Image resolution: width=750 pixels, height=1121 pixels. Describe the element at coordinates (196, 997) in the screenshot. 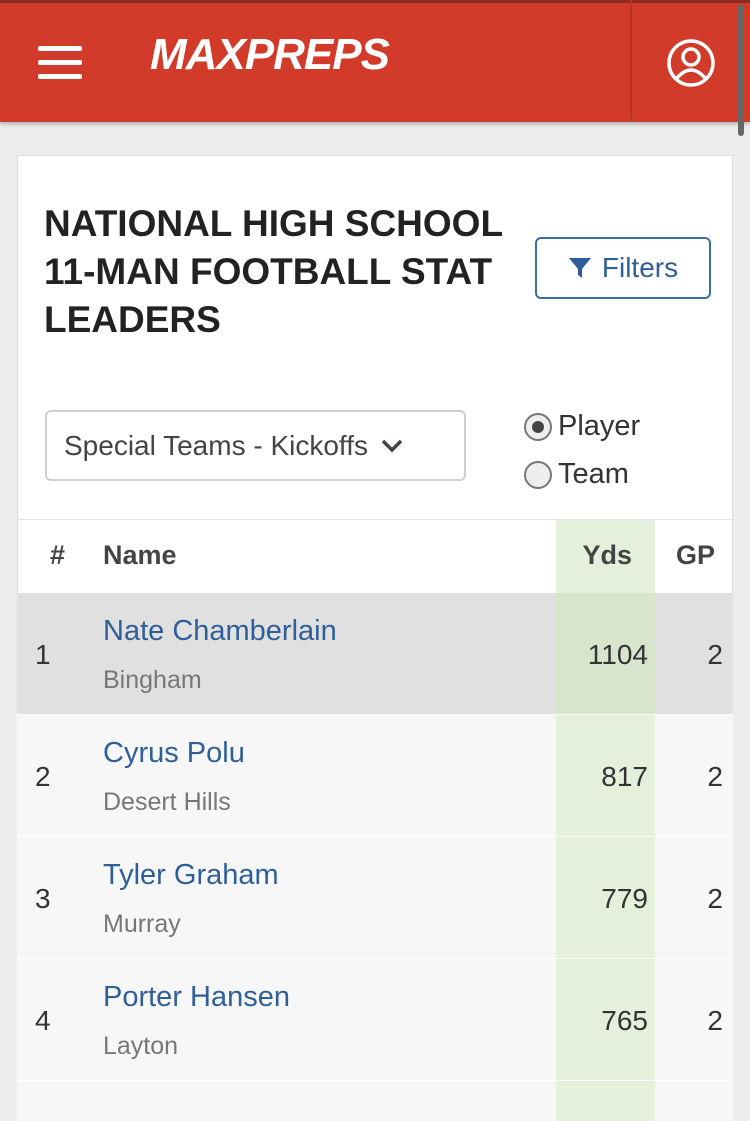

I see `player-name: Porter Hansen` at that location.